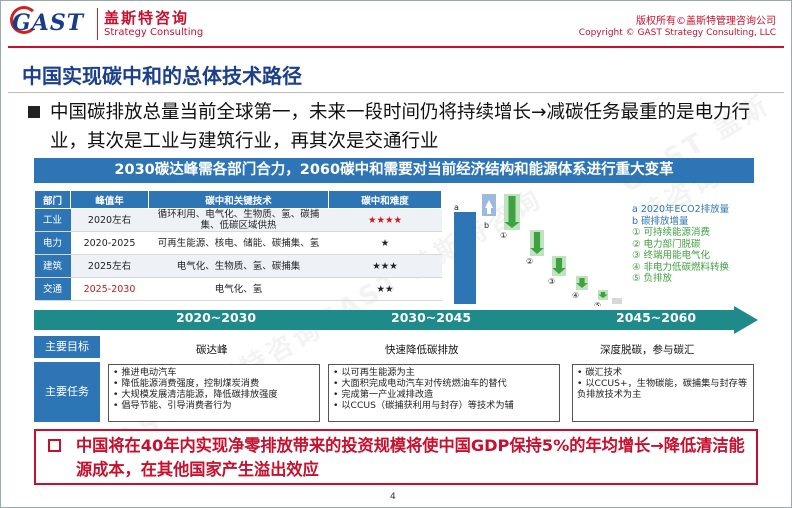 Image resolution: width=792 pixels, height=508 pixels. What do you see at coordinates (385, 266) in the screenshot?
I see `difficulty-cell: ★★★` at bounding box center [385, 266].